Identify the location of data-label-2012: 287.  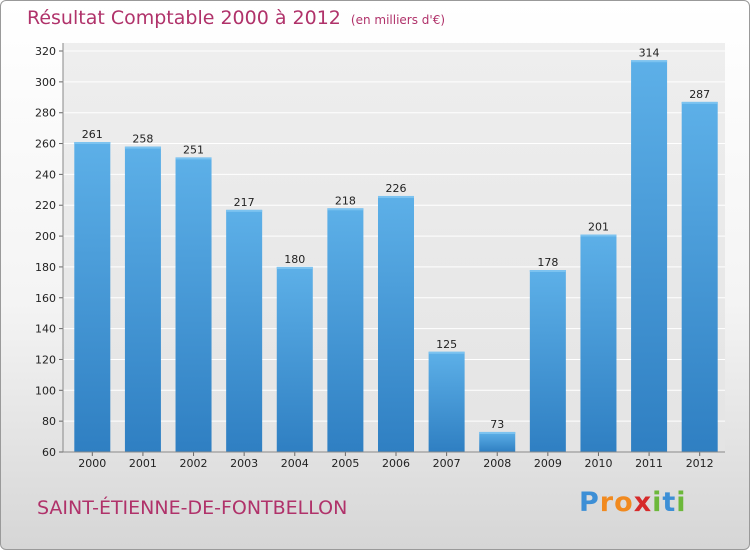
(699, 94).